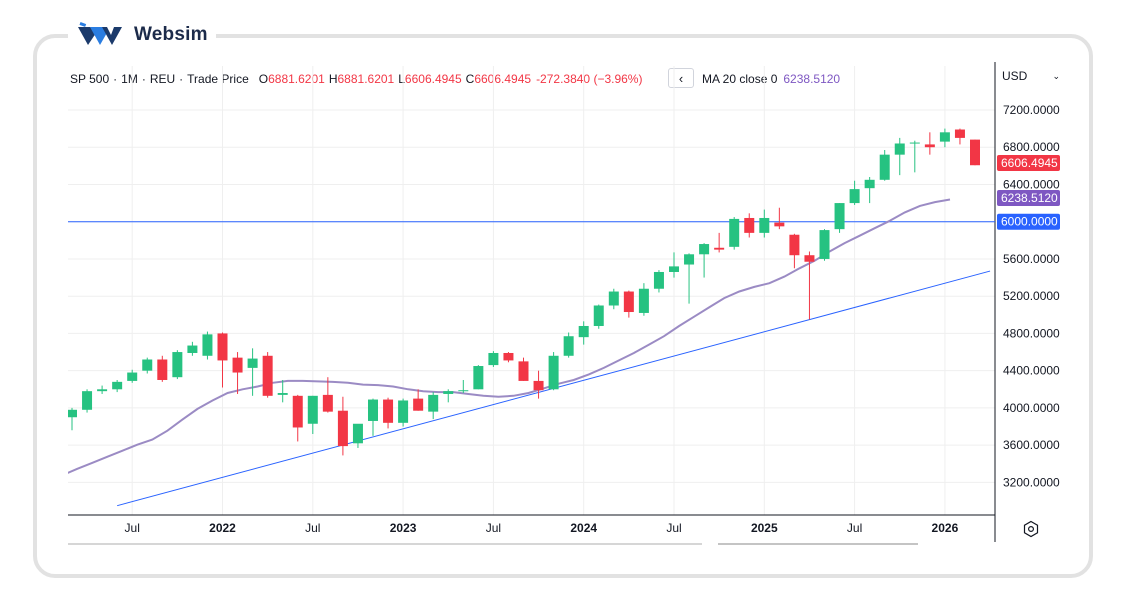  Describe the element at coordinates (503, 79) in the screenshot. I see `legend-c-value: 6606.4945` at that location.